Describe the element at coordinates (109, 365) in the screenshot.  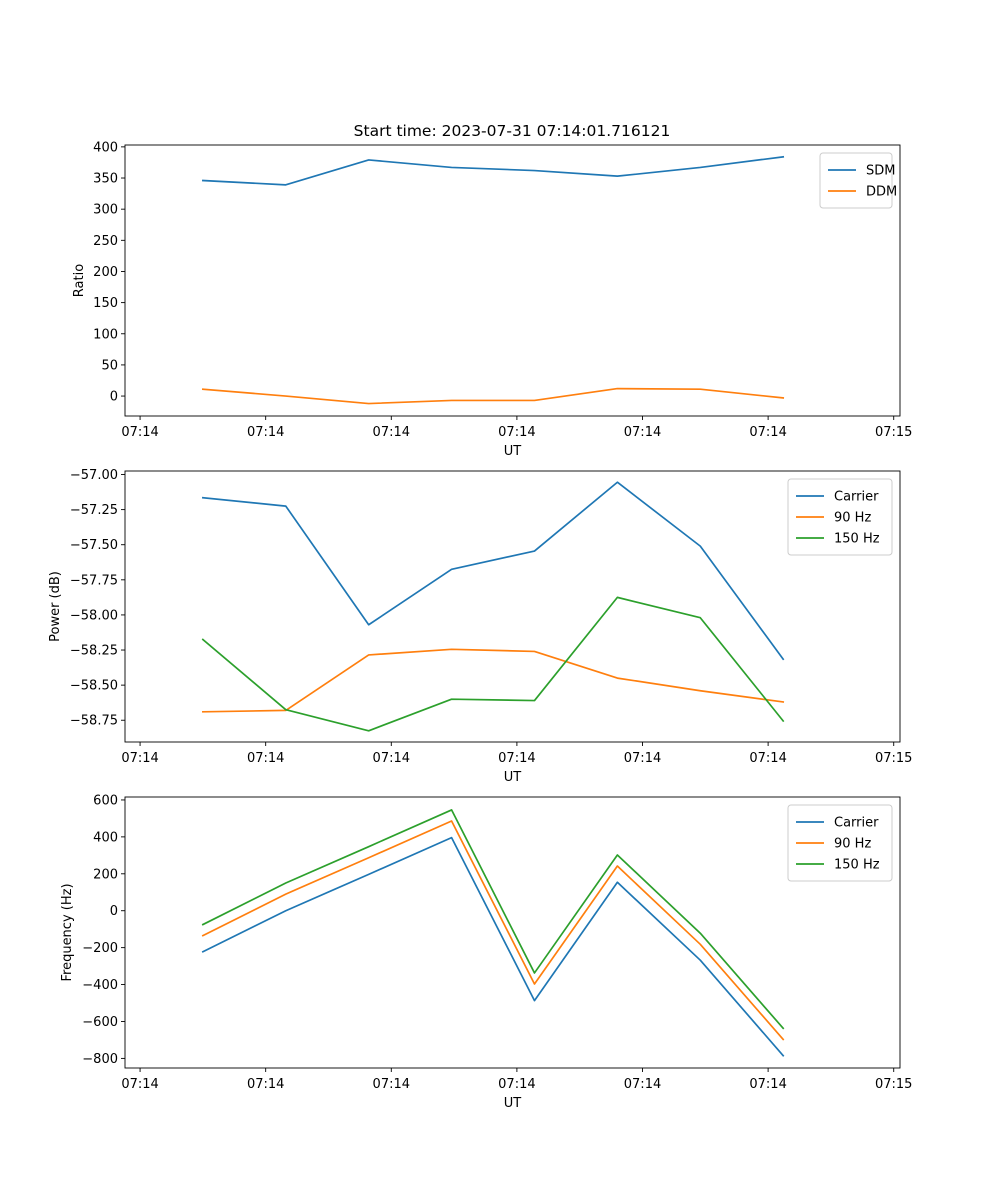
I see `y-tick-label: 50` at that location.